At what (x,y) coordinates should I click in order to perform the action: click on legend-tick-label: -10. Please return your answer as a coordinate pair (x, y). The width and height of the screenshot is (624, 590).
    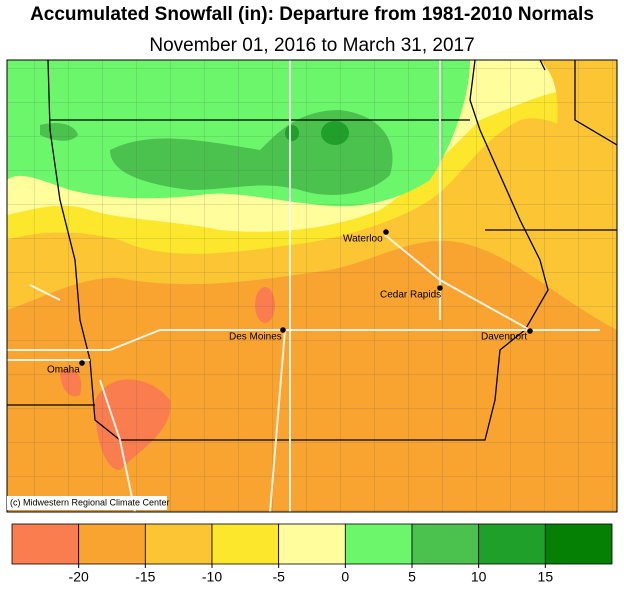
    Looking at the image, I should click on (212, 577).